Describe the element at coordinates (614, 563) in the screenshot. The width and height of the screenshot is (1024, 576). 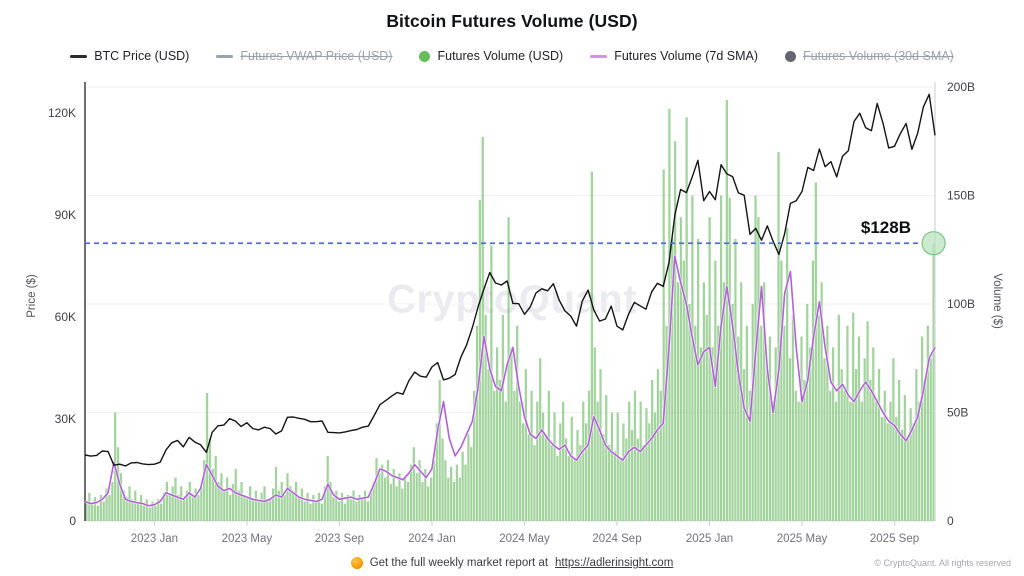
I see `footer-link: https://adlerinsight.com` at that location.